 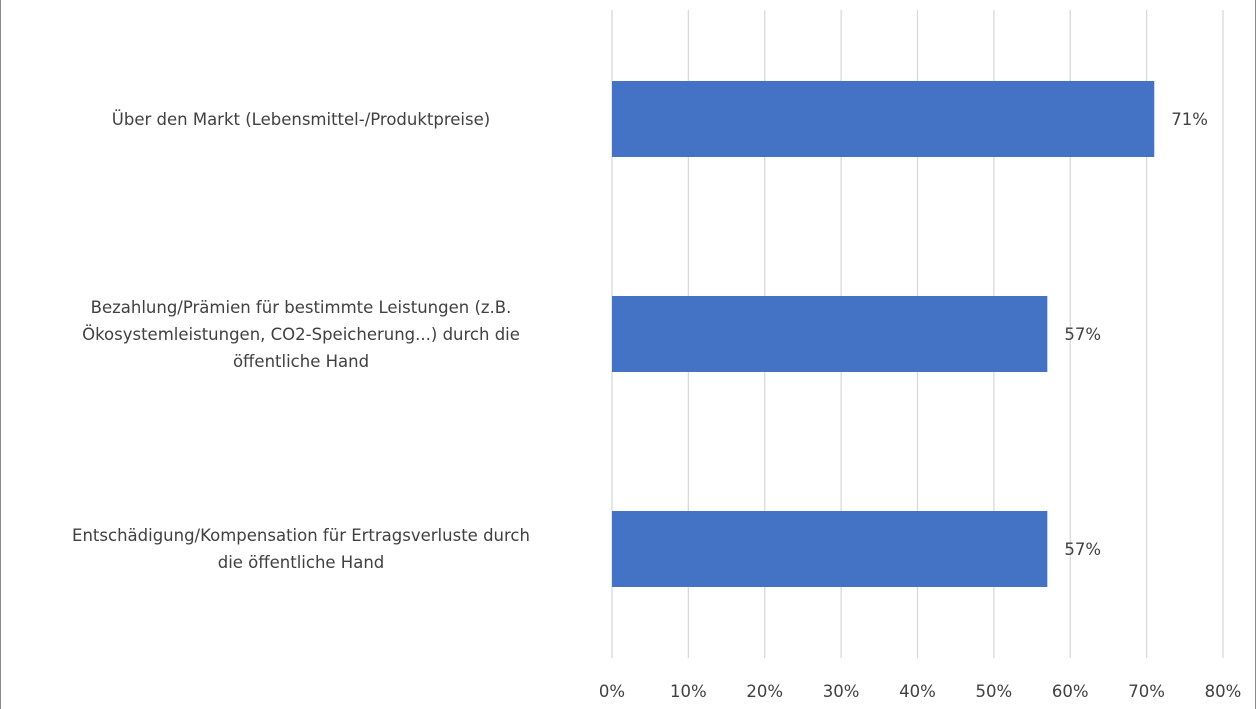 I want to click on x-tick-label: 10%, so click(x=688, y=691).